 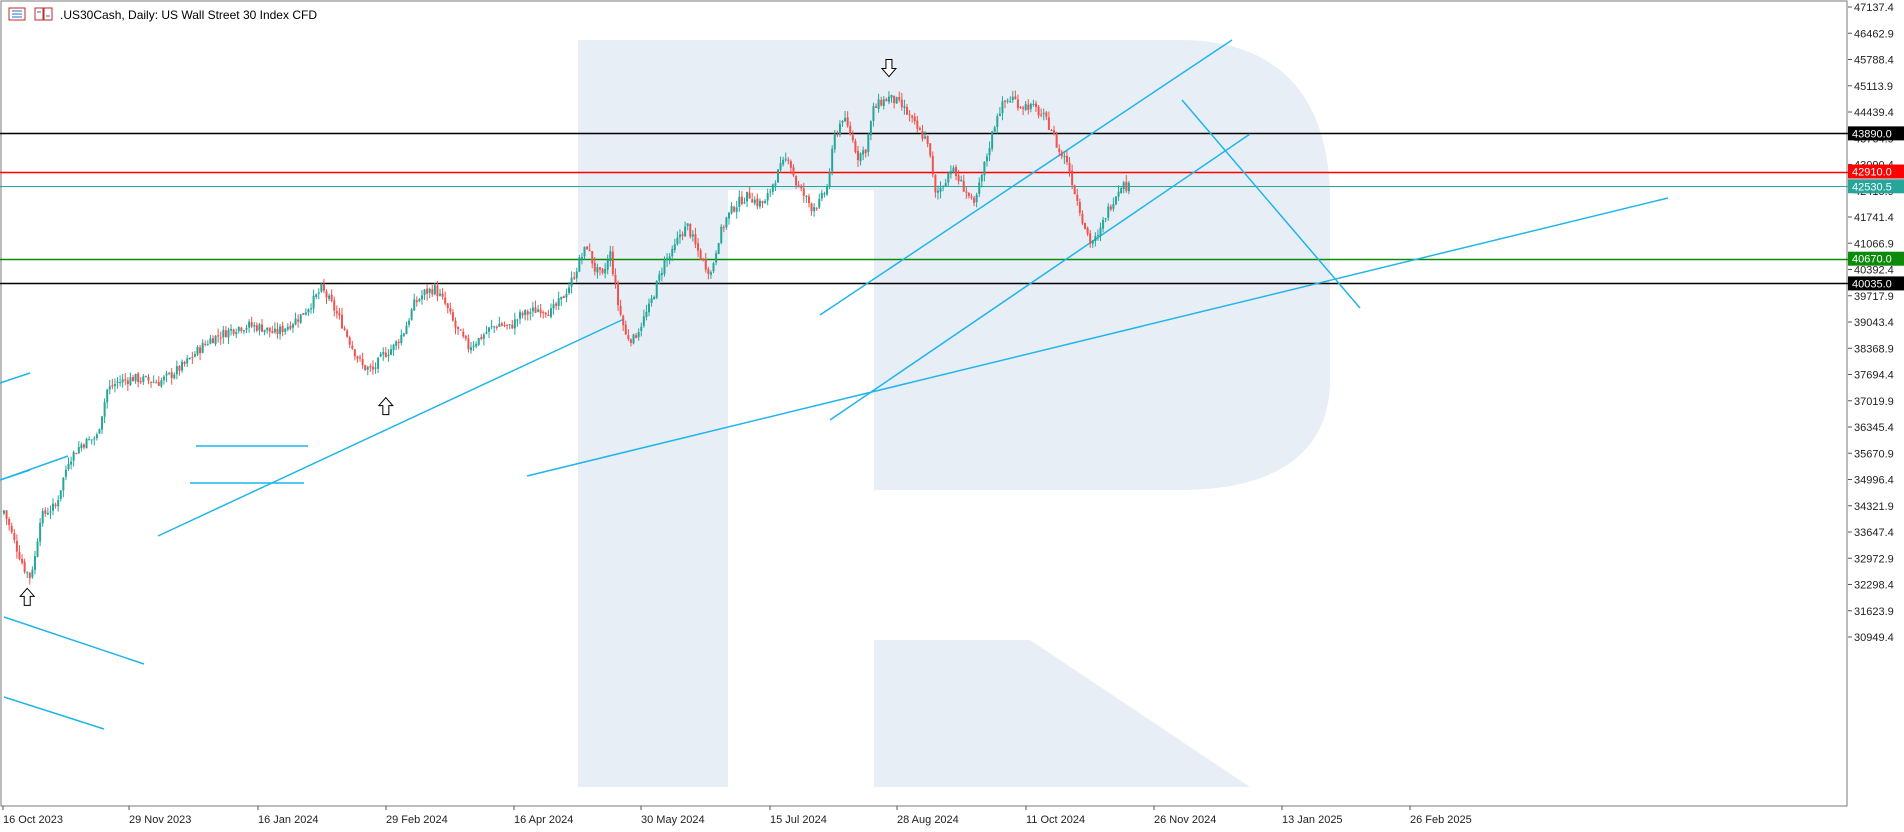 What do you see at coordinates (1874, 8) in the screenshot?
I see `y-tick-label: 47137.4` at bounding box center [1874, 8].